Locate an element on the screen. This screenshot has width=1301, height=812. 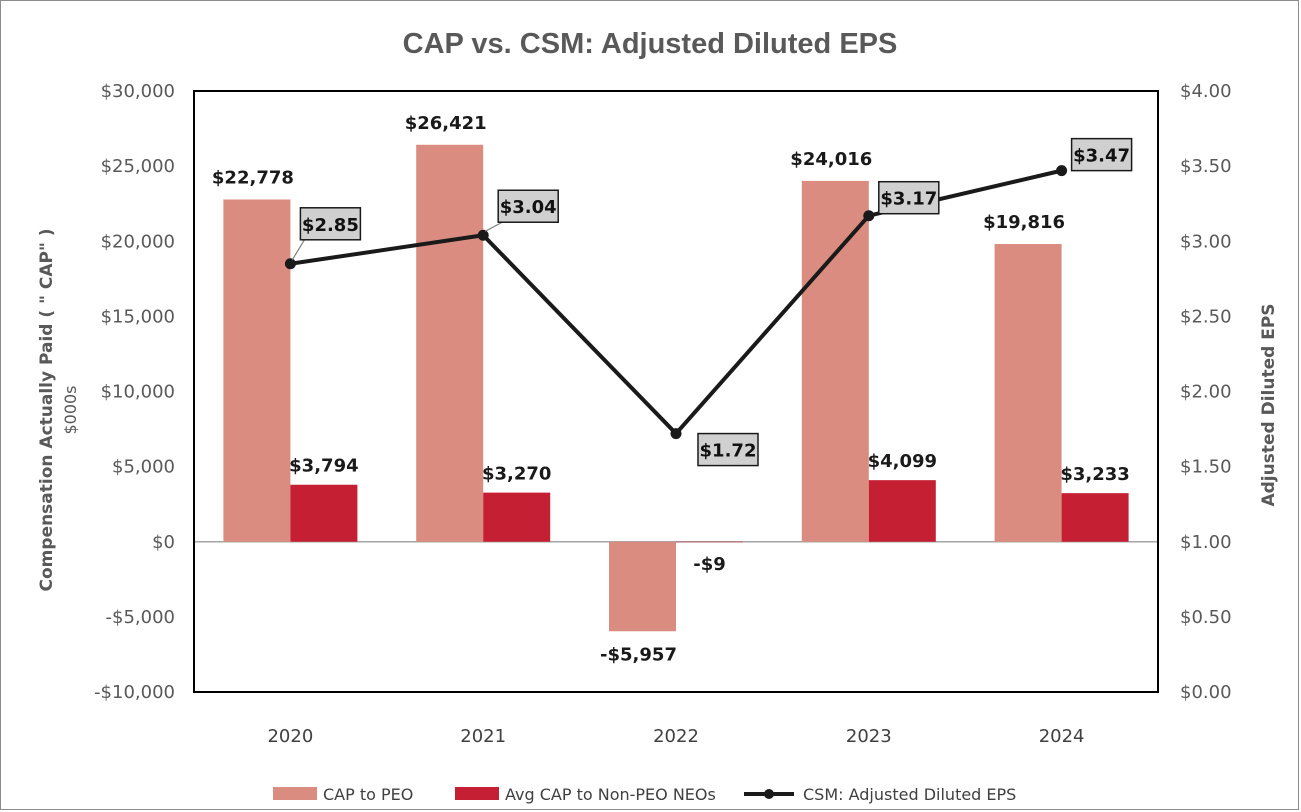
y-tick-label: -$5,000 is located at coordinates (140, 617).